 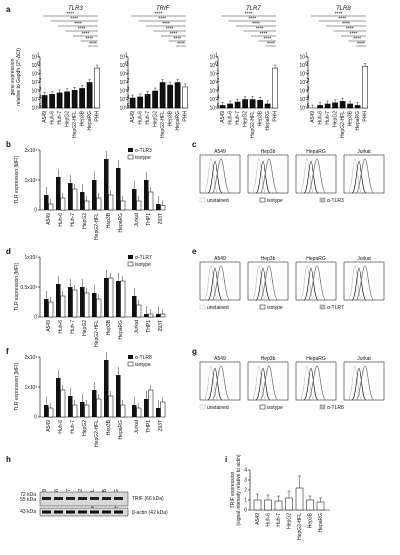 I want to click on y-tick-exponent: 0, so click(x=306, y=64).